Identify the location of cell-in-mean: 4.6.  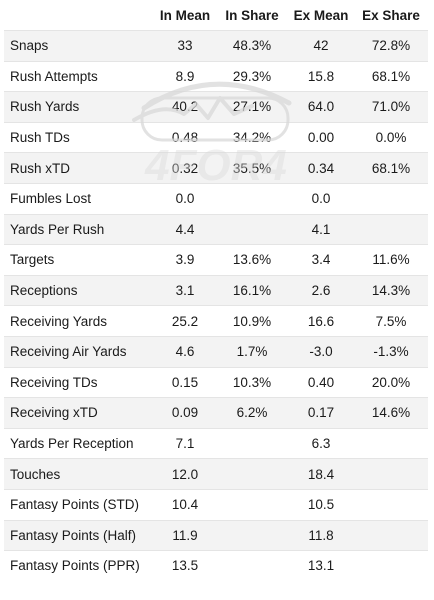
(185, 351).